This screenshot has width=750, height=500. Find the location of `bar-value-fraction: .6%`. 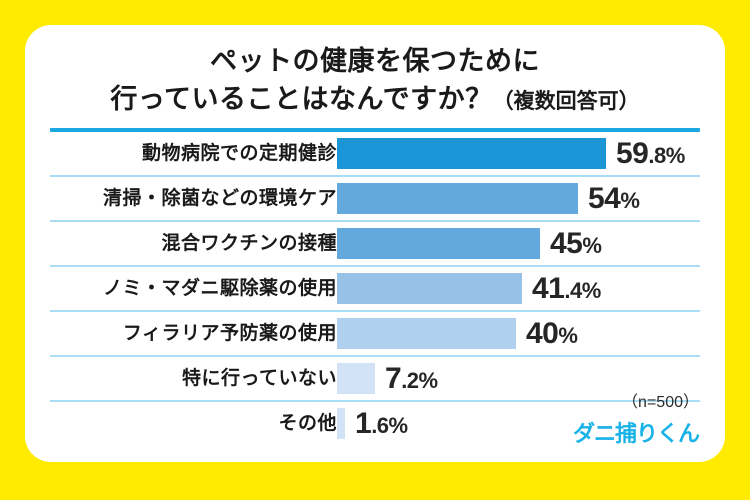

bar-value-fraction: .6% is located at coordinates (389, 425).